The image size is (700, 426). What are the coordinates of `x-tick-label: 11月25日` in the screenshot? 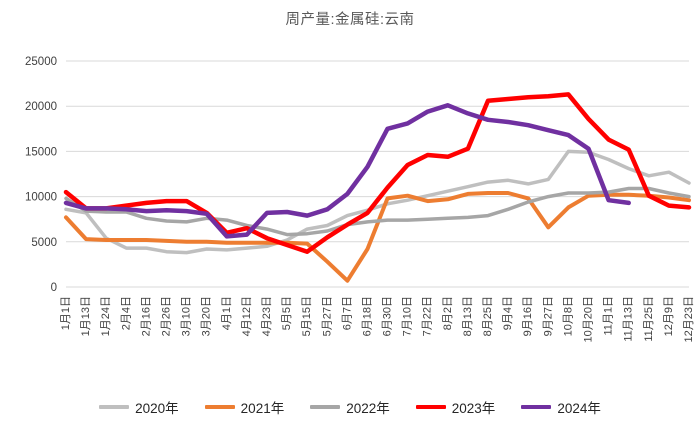 It's located at (649, 319).